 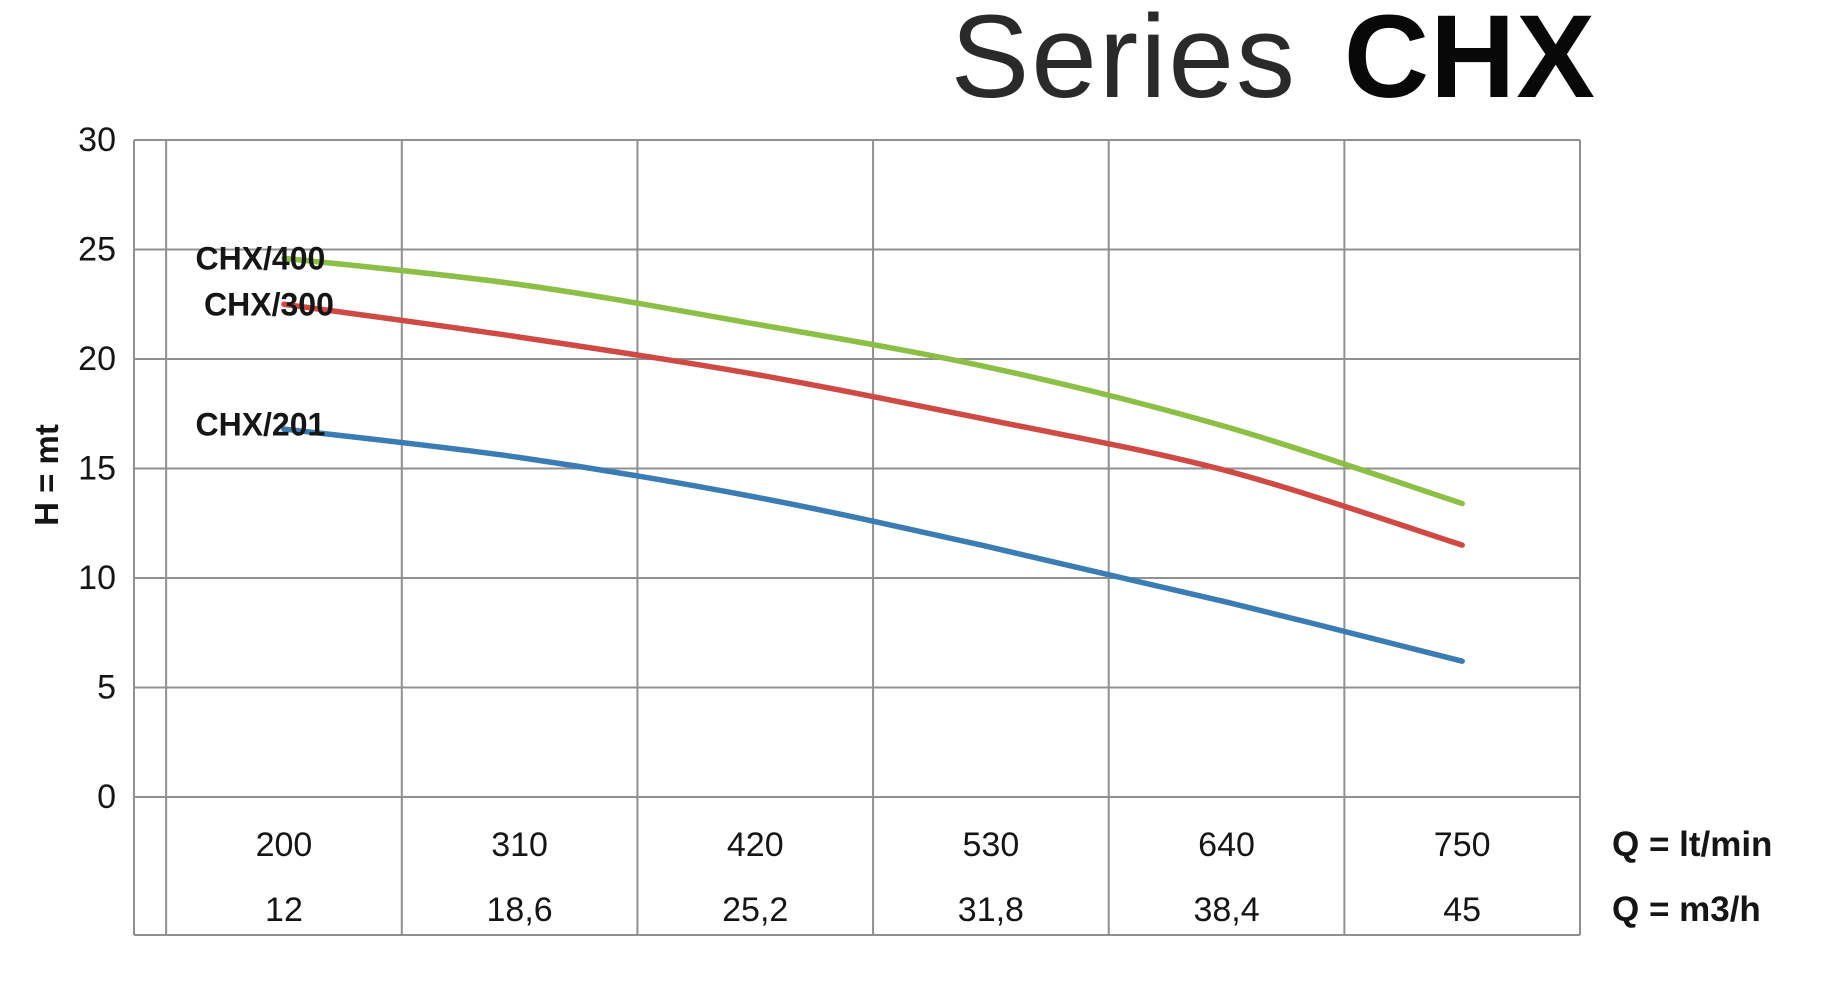 What do you see at coordinates (97, 140) in the screenshot?
I see `y-tick-label: 30` at bounding box center [97, 140].